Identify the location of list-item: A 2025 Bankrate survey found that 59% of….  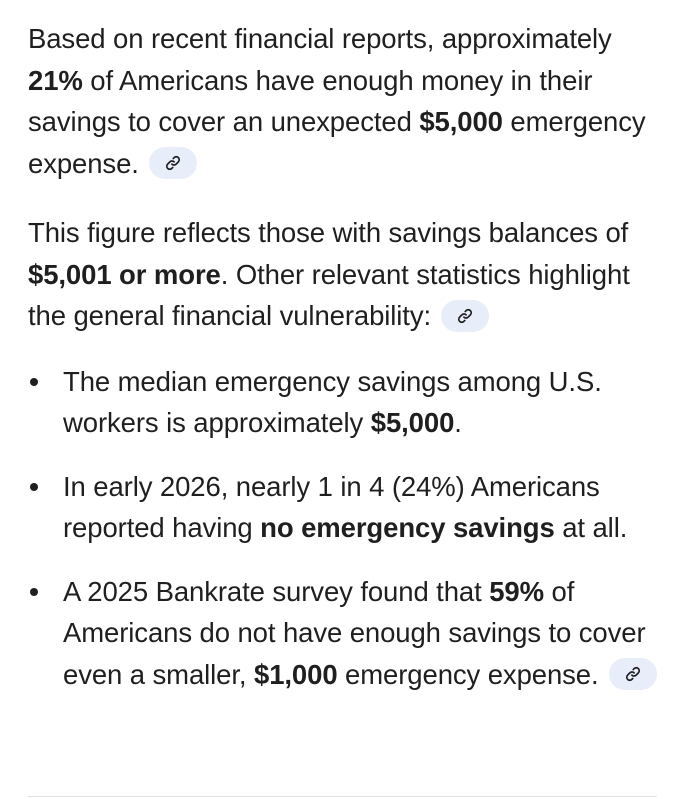
(348, 633).